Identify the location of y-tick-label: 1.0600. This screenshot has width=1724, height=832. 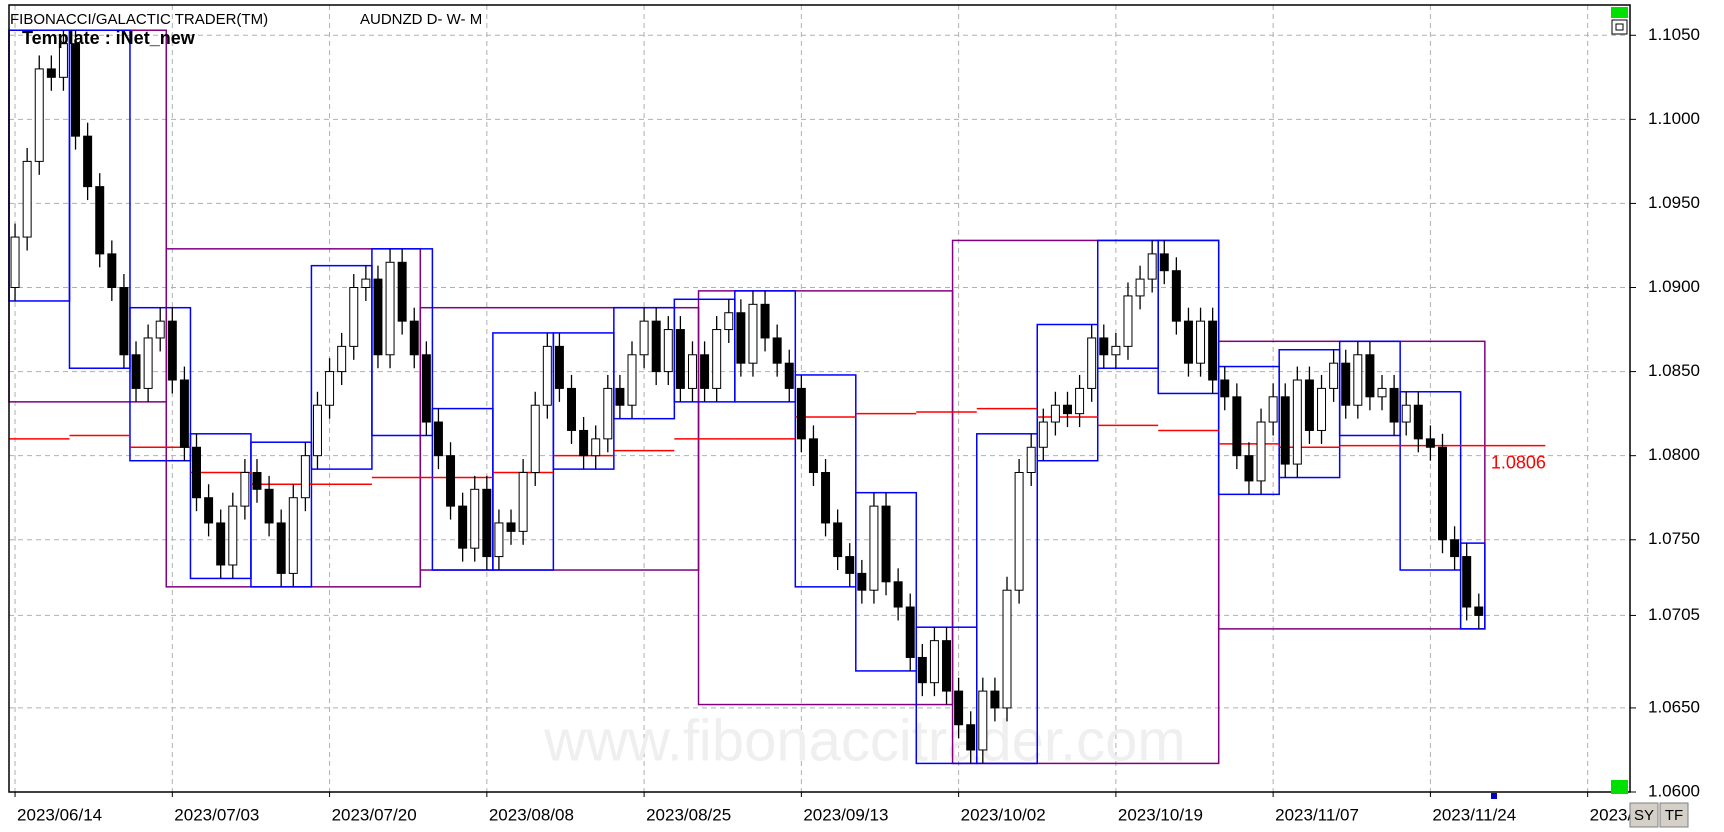
(1674, 790).